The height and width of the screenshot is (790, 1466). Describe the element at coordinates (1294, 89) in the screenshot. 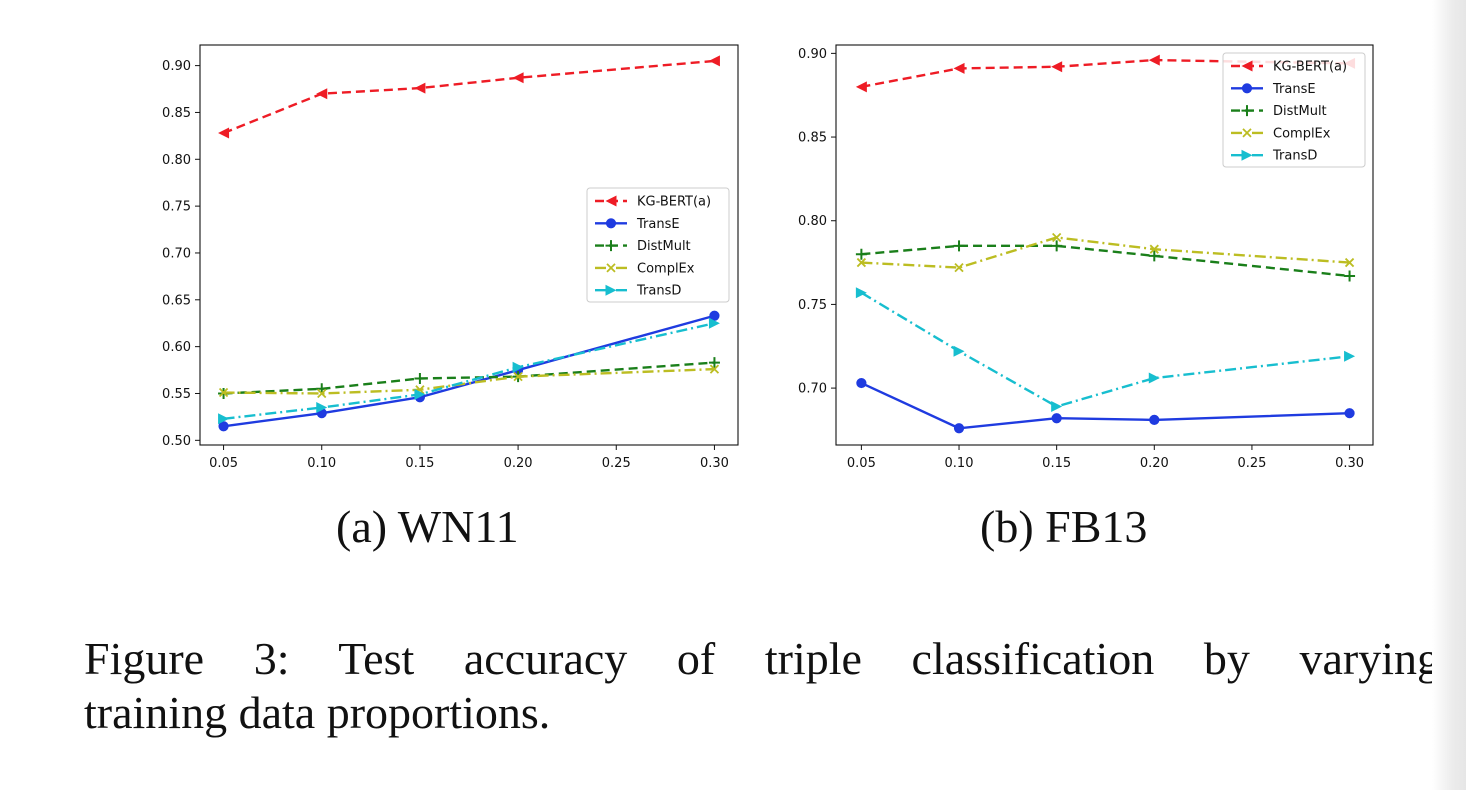

I see `fb13-legend-label: TransE` at that location.